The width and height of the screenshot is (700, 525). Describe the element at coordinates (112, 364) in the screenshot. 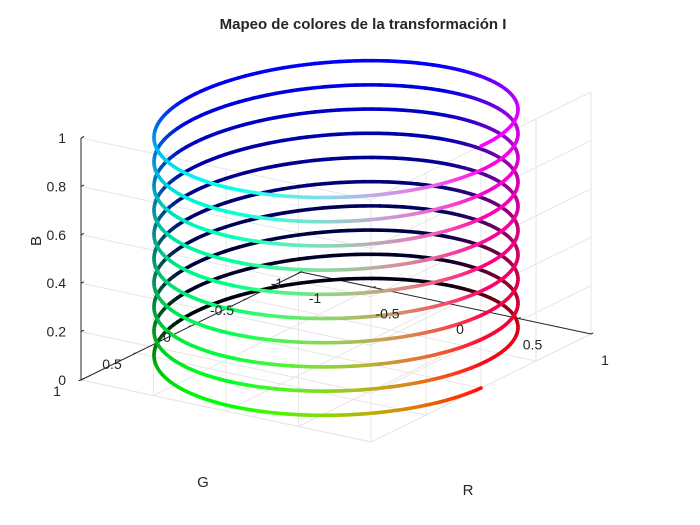

I see `g-tick-label: 0.5` at that location.